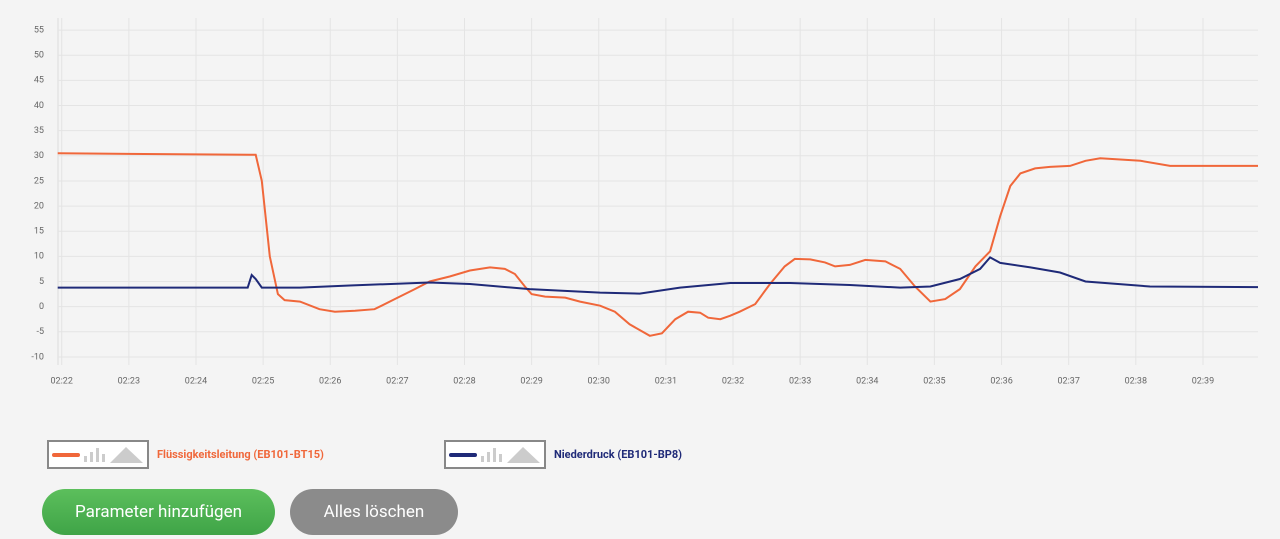 This screenshot has width=1280, height=539. What do you see at coordinates (39, 30) in the screenshot?
I see `y-tick-label: 55` at bounding box center [39, 30].